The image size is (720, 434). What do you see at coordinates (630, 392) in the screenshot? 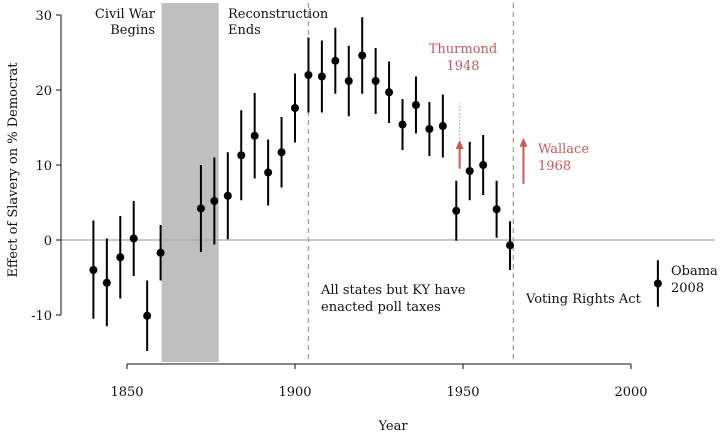
I see `x-tick-label: 2000` at bounding box center [630, 392].